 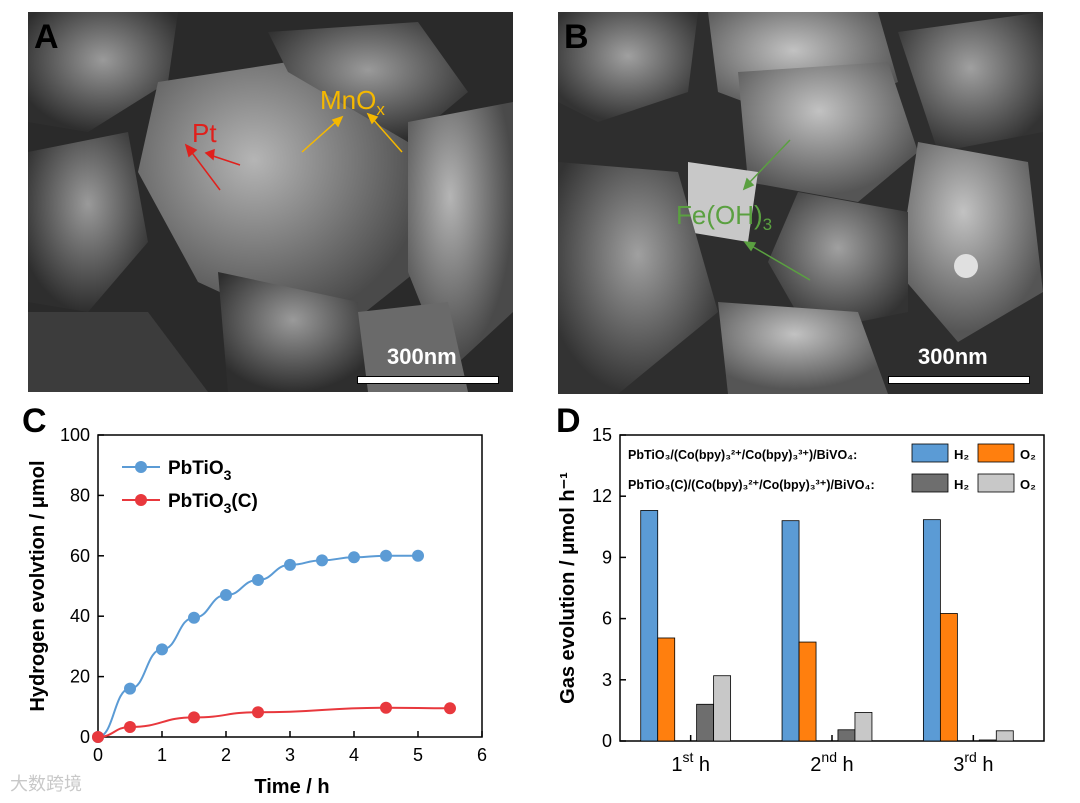 I want to click on chart-c-axes, so click(x=290, y=586).